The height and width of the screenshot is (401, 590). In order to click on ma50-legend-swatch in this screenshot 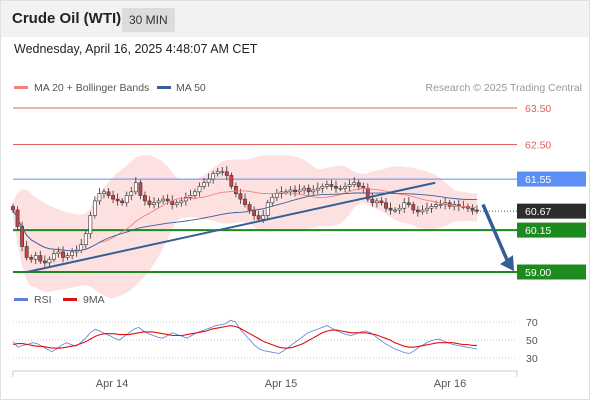, I will do `click(164, 87)`.